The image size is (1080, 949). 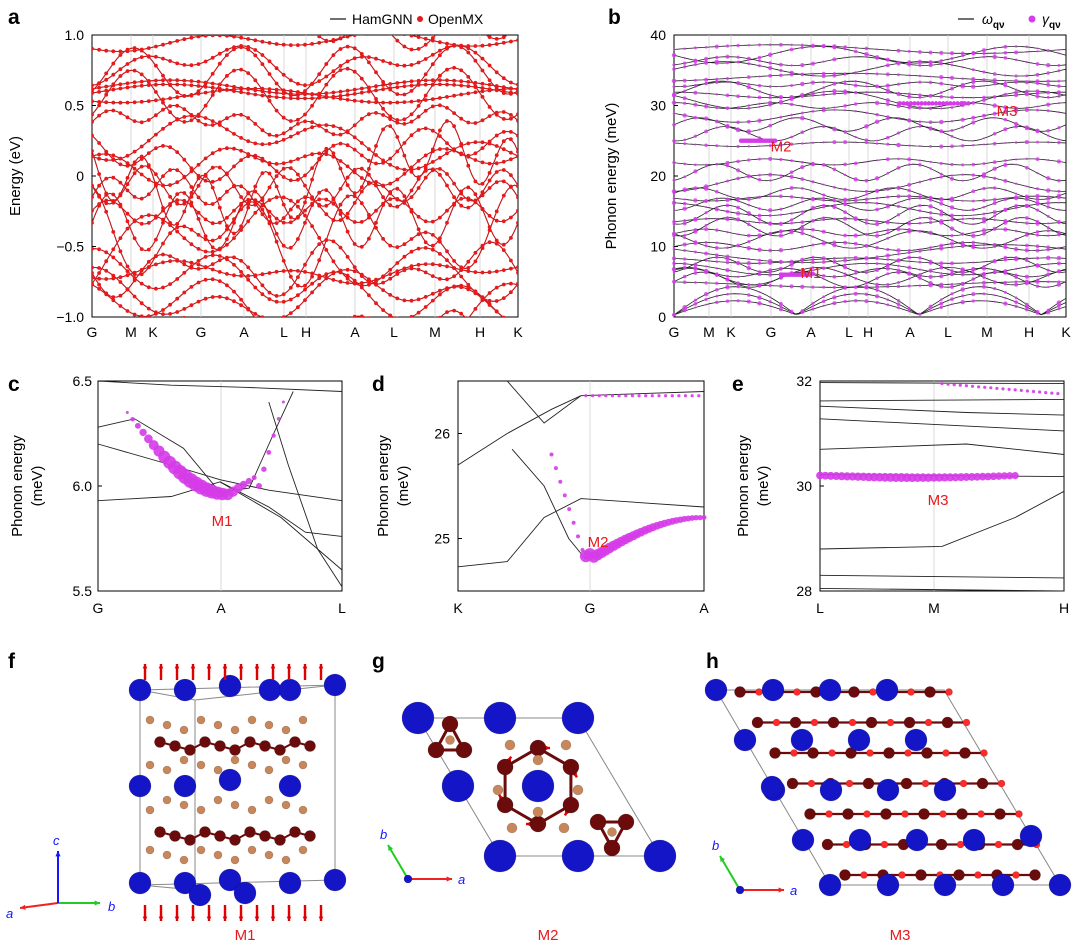 I want to click on phonon-branch, so click(x=870, y=77).